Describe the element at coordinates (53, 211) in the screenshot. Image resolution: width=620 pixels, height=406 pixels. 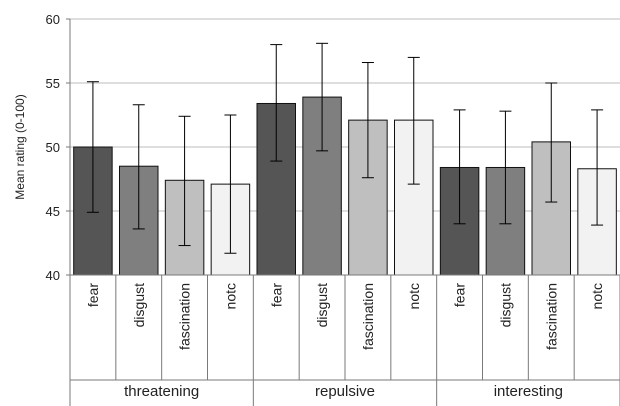
I see `y-tick-label: 45` at that location.